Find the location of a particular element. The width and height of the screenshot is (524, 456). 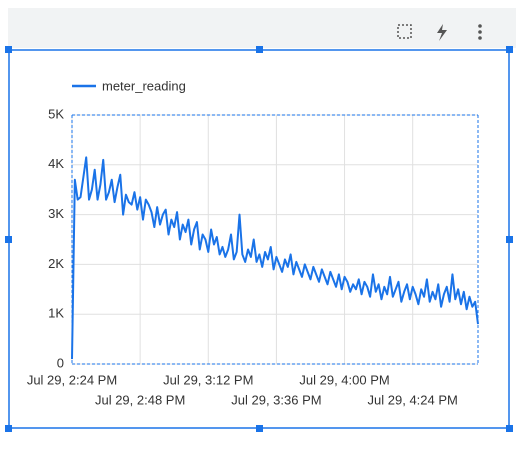

legend-label: meter_reading is located at coordinates (144, 85).